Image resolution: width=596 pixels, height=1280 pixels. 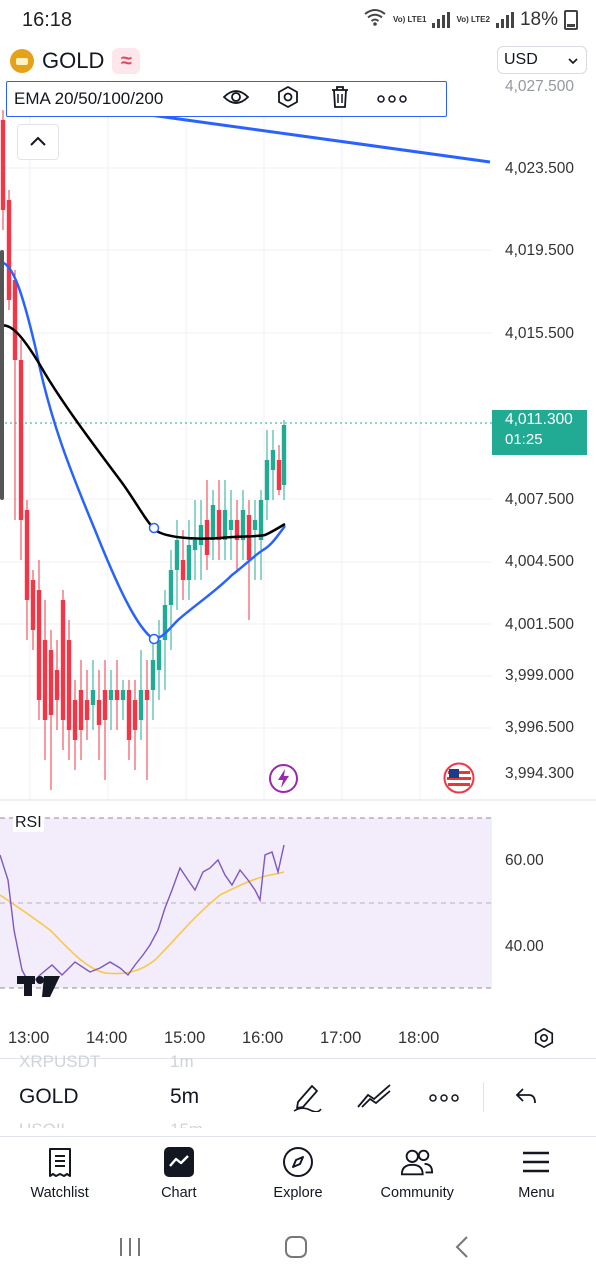 What do you see at coordinates (375, 20) in the screenshot?
I see `wifi-icon` at bounding box center [375, 20].